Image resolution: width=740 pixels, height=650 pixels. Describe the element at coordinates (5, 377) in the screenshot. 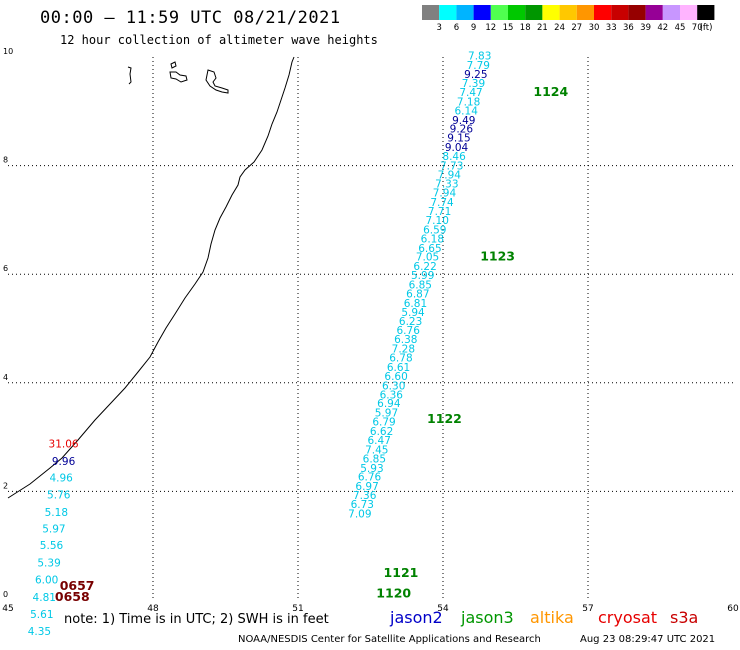

I see `y-tick-label: 4` at that location.